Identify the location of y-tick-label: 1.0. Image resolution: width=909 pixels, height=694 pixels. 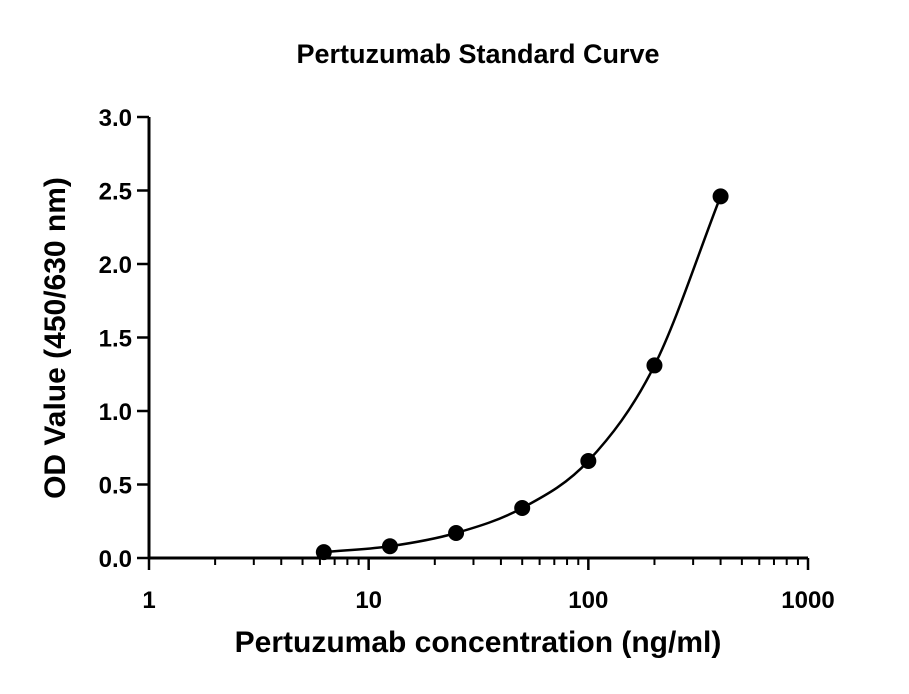
(115, 412).